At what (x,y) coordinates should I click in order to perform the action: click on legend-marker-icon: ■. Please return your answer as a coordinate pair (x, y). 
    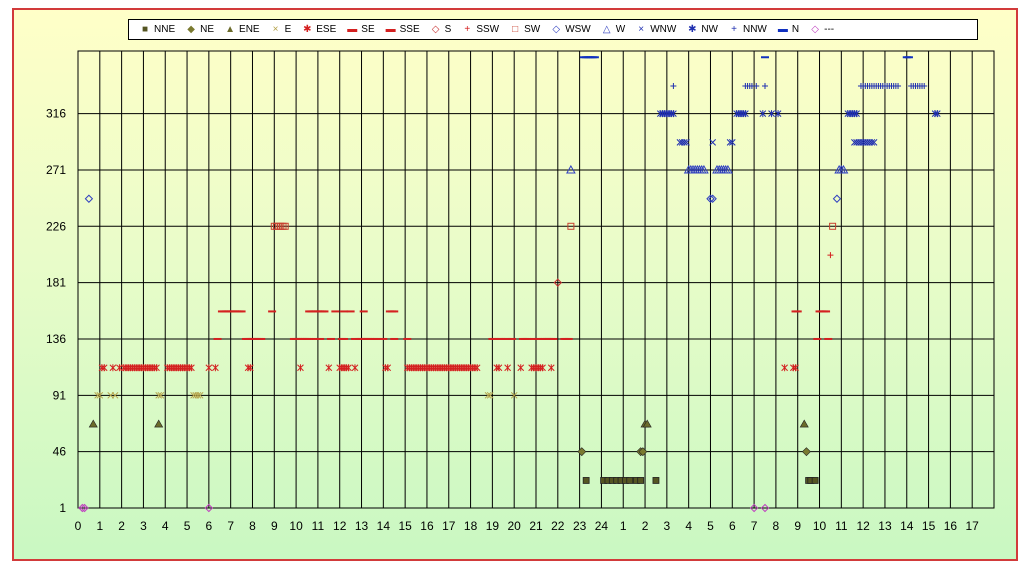
    Looking at the image, I should click on (145, 29).